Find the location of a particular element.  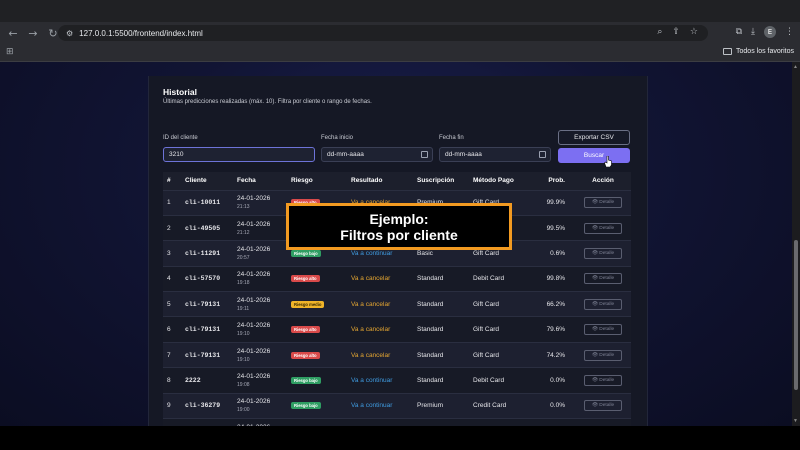

download-icon: ⤓ is located at coordinates (753, 32).